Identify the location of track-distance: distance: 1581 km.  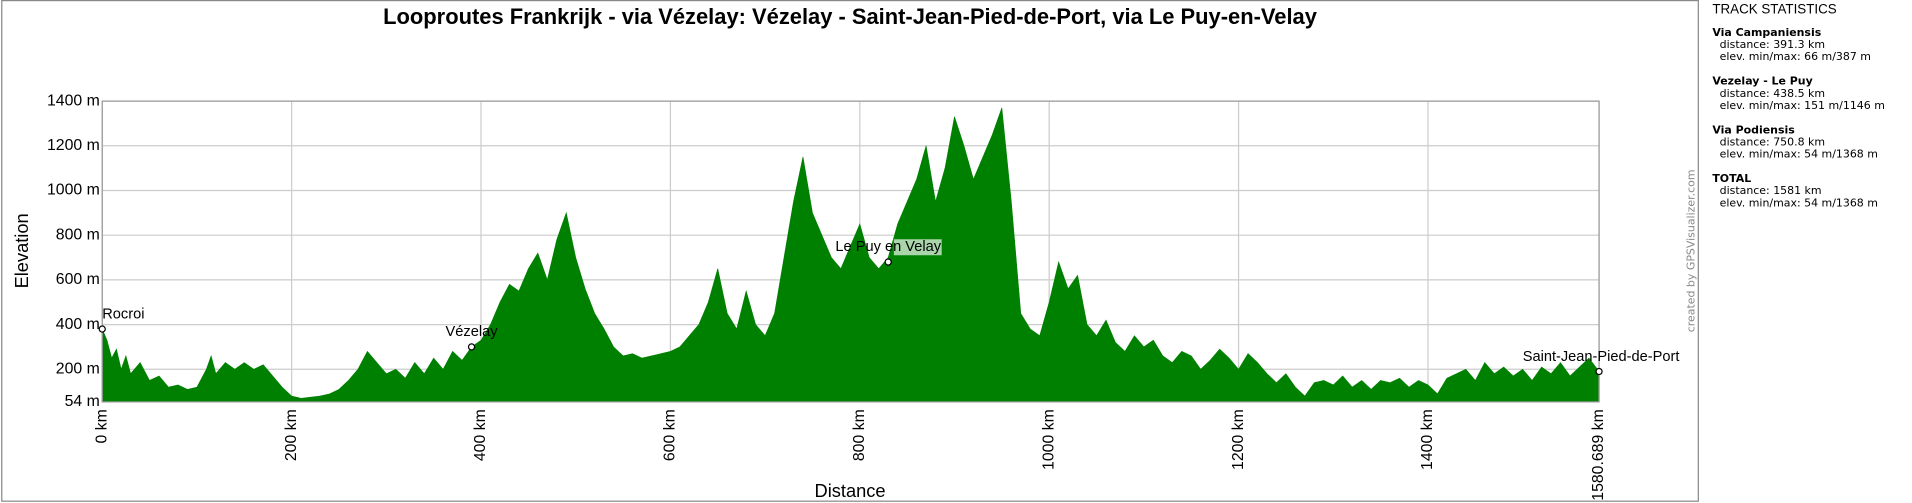
(1771, 190).